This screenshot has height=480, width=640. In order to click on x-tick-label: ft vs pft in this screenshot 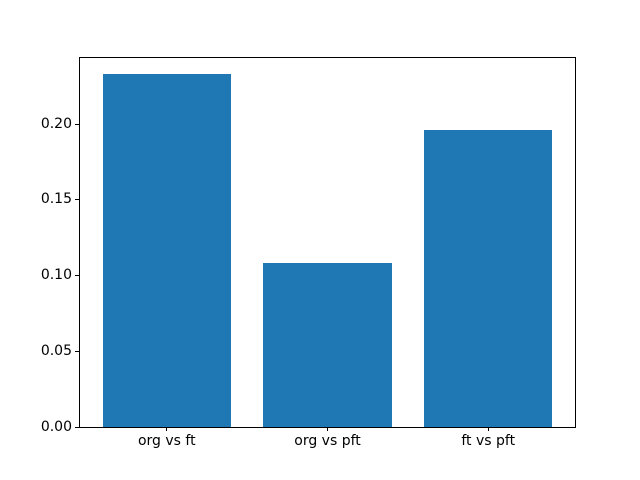, I will do `click(488, 441)`.